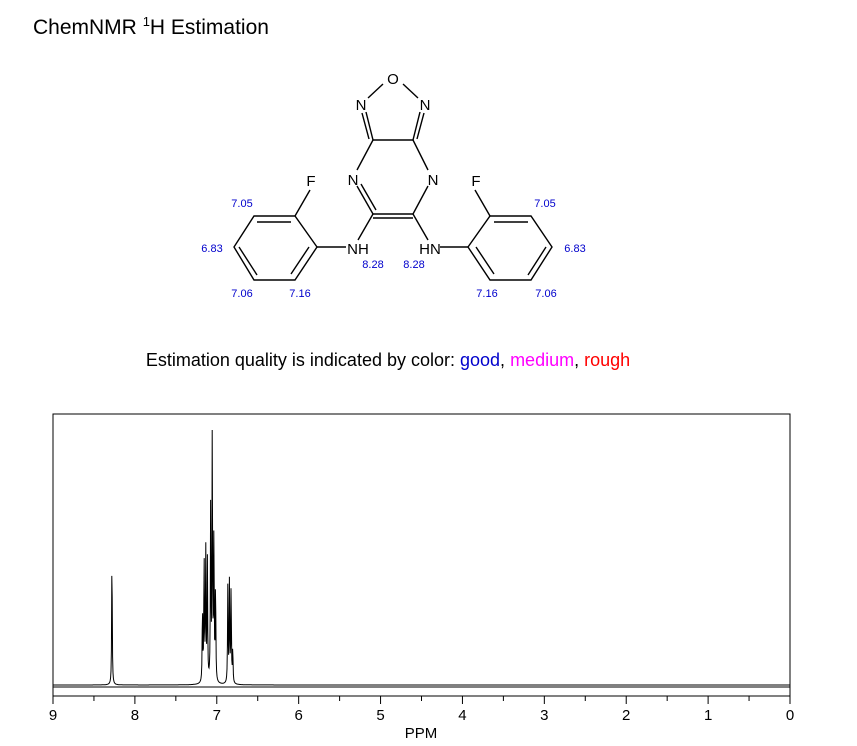 The image size is (857, 746). What do you see at coordinates (545, 294) in the screenshot?
I see `shift-right-para: 7.06` at bounding box center [545, 294].